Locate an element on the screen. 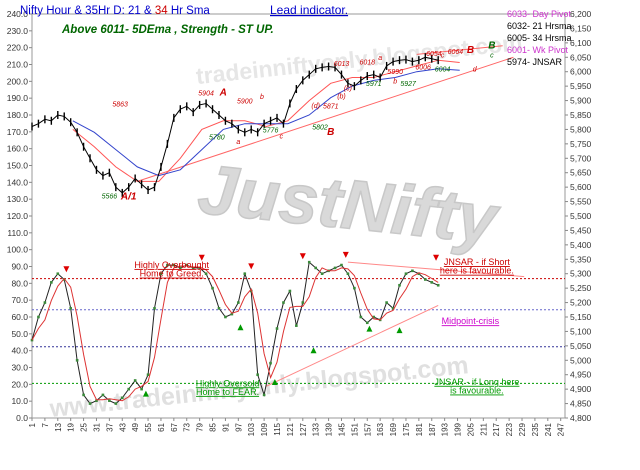 Image resolution: width=640 pixels, height=470 pixels. note-label: Home to Greed. is located at coordinates (172, 274).